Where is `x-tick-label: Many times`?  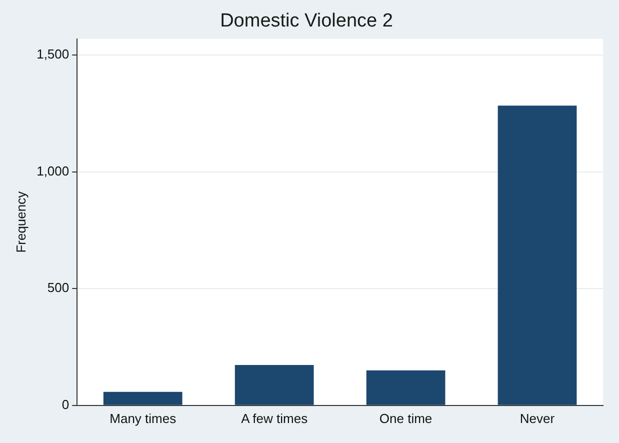
x-tick-label: Many times is located at coordinates (143, 418).